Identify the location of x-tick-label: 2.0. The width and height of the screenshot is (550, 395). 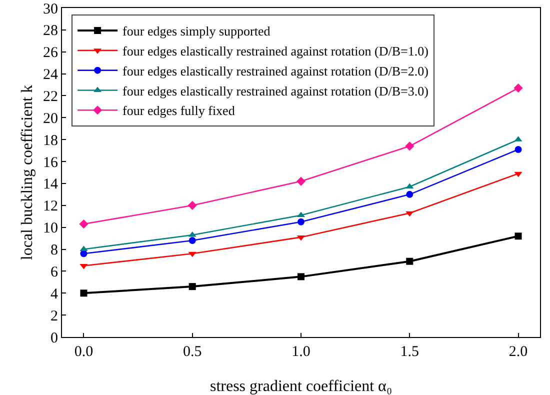
(518, 352).